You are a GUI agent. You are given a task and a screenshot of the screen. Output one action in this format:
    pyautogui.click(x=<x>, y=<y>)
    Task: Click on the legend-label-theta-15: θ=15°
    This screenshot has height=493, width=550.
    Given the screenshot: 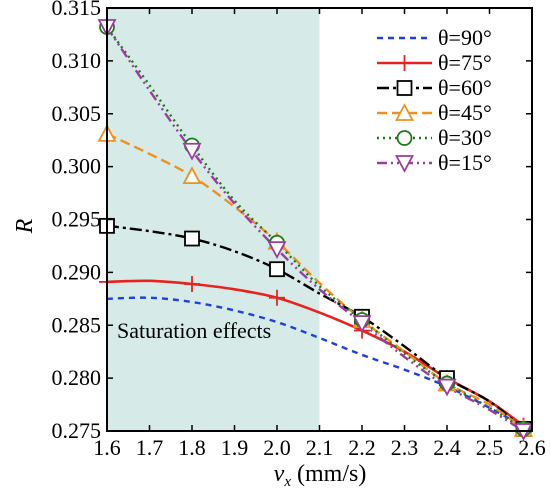 What is the action you would take?
    pyautogui.click(x=465, y=162)
    